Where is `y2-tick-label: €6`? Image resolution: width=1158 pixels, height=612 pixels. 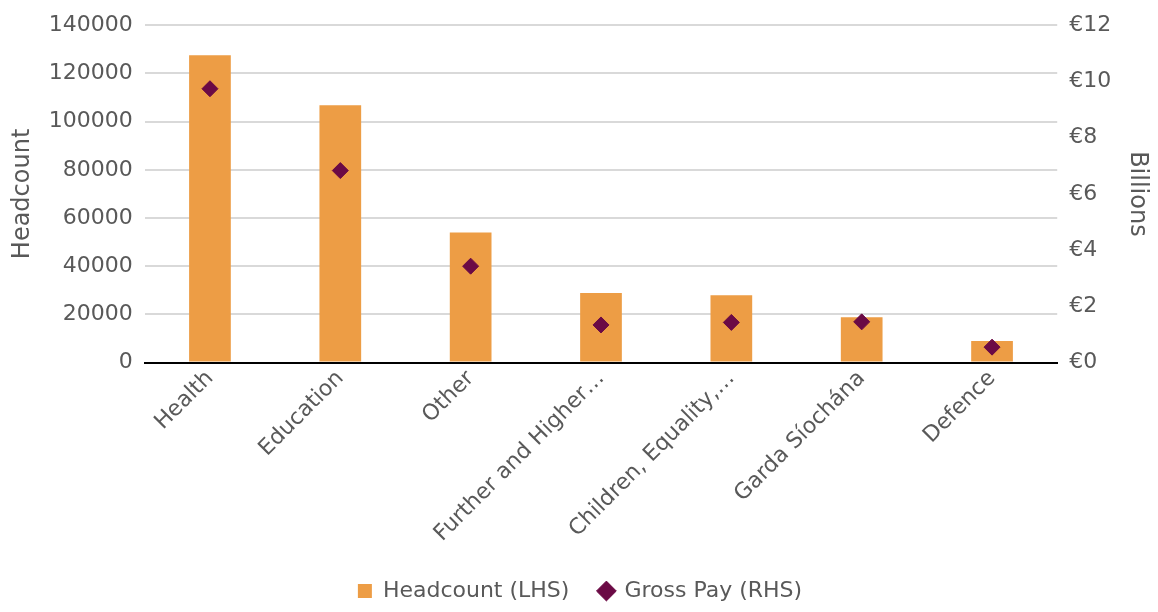 y2-tick-label: €6 is located at coordinates (1083, 192).